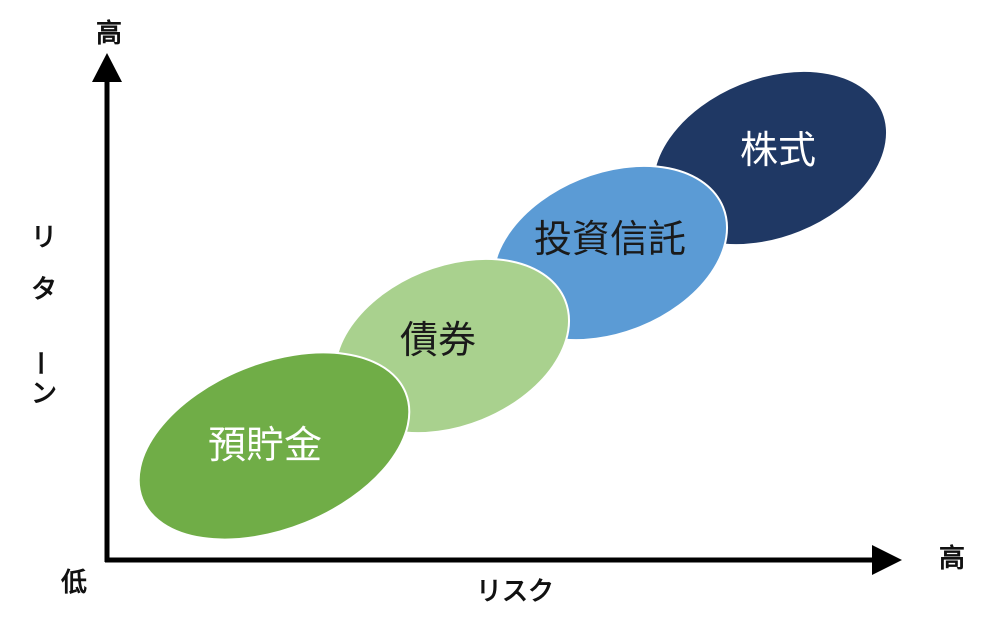 Image resolution: width=1000 pixels, height=619 pixels. What do you see at coordinates (39, 363) in the screenshot?
I see `y-axis-label-char: ー` at bounding box center [39, 363].